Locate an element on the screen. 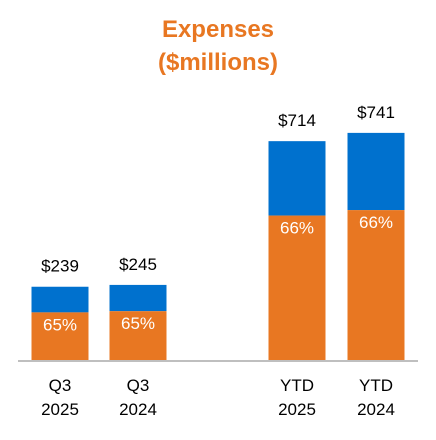 This screenshot has width=436, height=440. bar-total-label: $714 is located at coordinates (297, 120).